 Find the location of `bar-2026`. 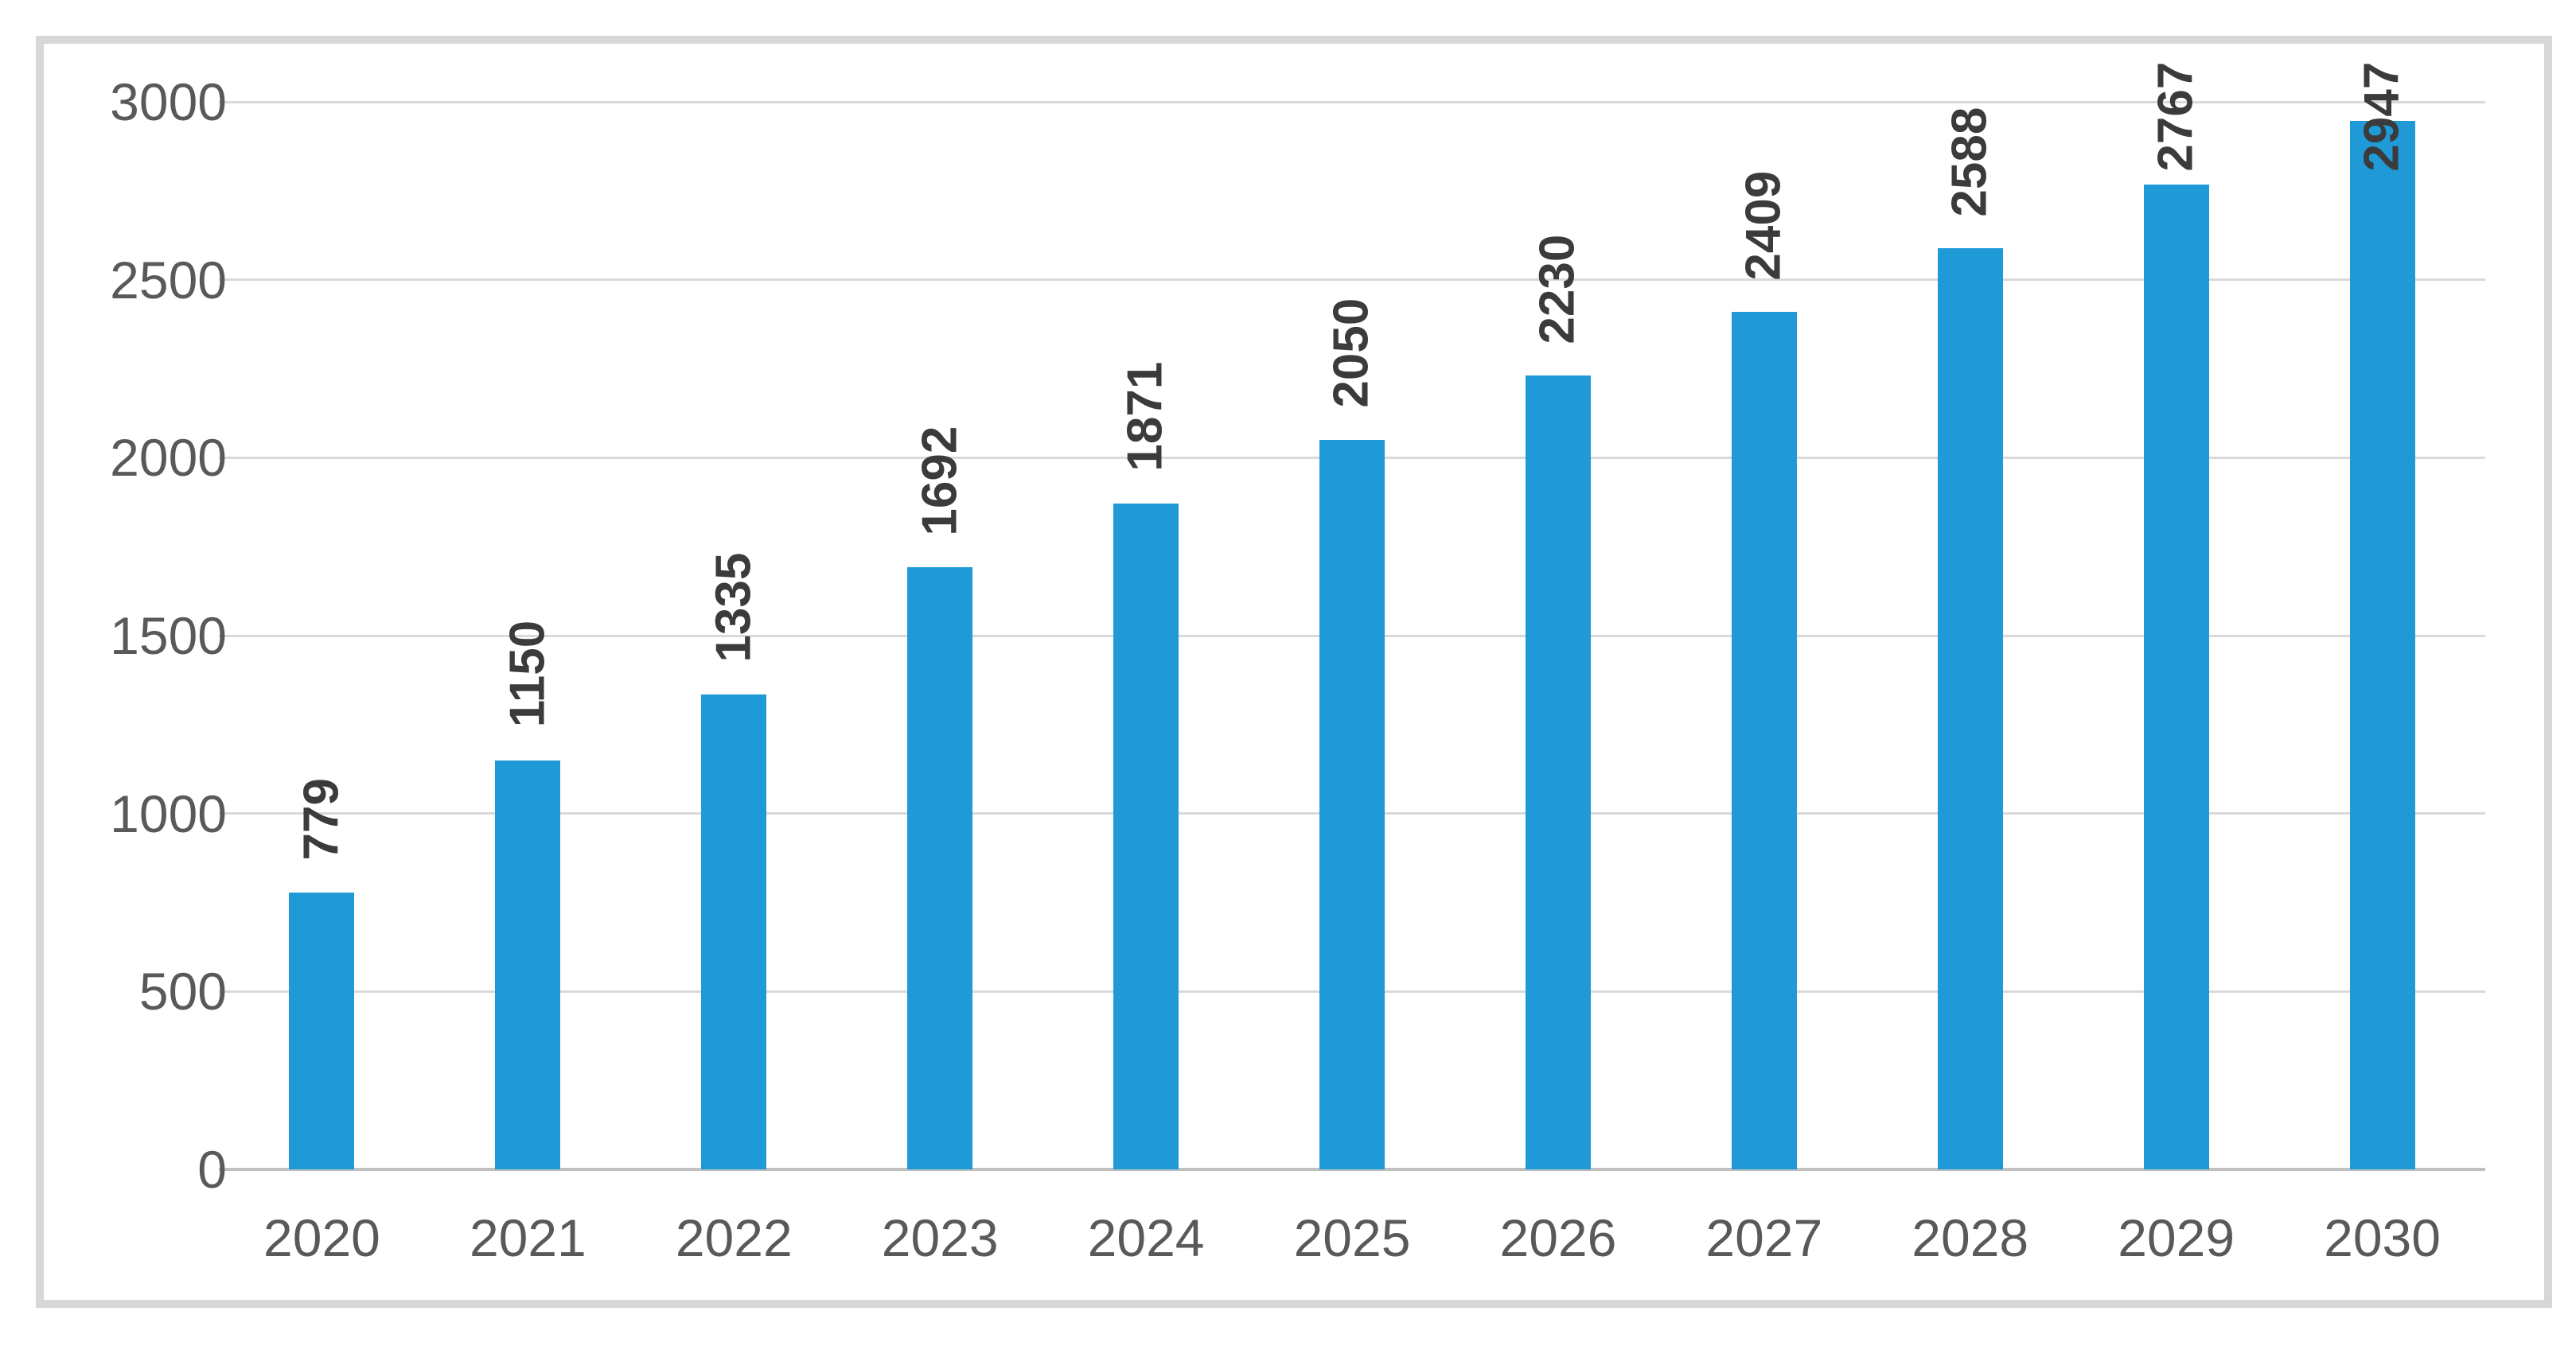

bar-2026 is located at coordinates (1558, 772).